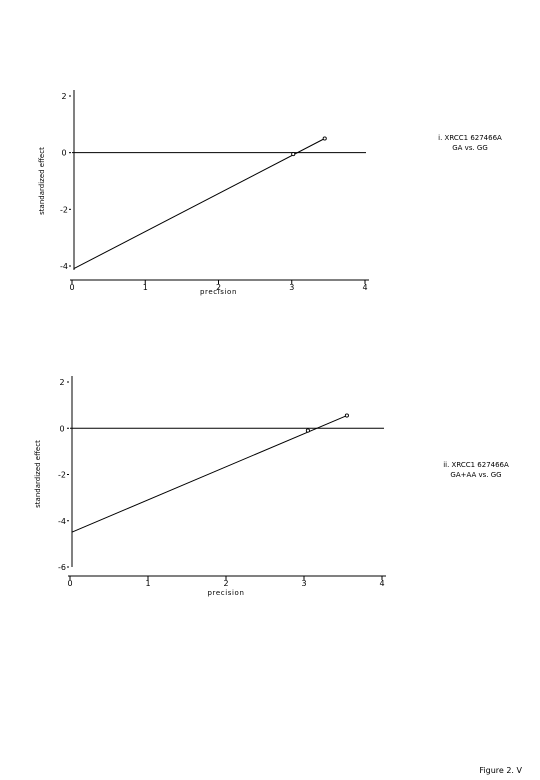  Describe the element at coordinates (476, 465) in the screenshot. I see `annotation-line: ii. XRCC1 627466A` at that location.